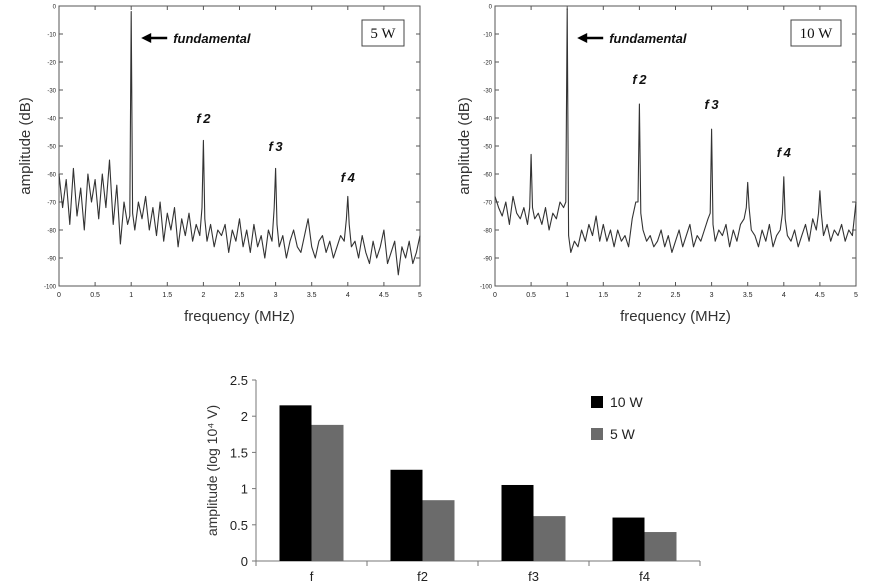 This screenshot has width=876, height=588. What do you see at coordinates (212, 470) in the screenshot?
I see `y-axis-label: amplitude (log 10⁴ V)` at bounding box center [212, 470].